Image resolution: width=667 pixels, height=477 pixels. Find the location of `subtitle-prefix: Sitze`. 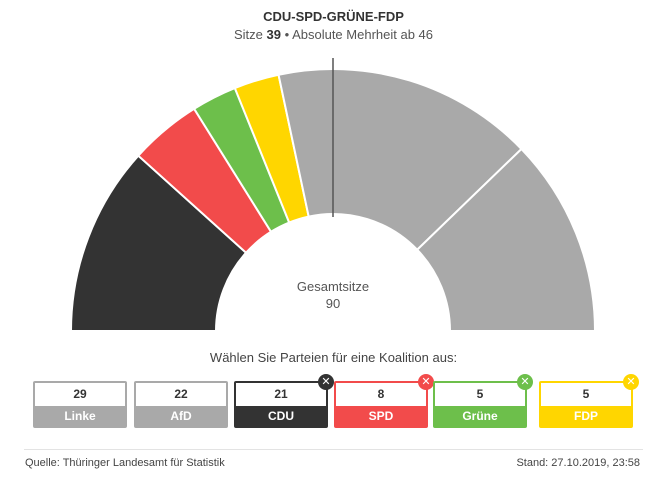

subtitle-prefix: Sitze is located at coordinates (248, 34).